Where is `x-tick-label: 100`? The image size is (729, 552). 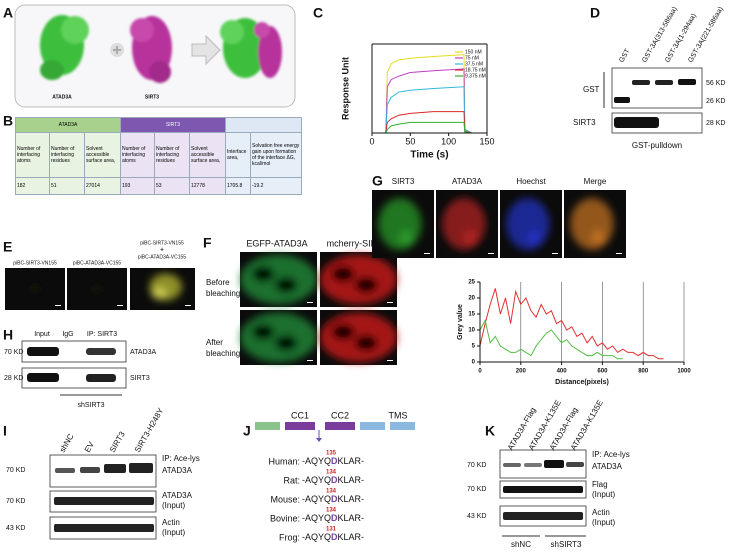
x-tick-label: 100 is located at coordinates (448, 141).